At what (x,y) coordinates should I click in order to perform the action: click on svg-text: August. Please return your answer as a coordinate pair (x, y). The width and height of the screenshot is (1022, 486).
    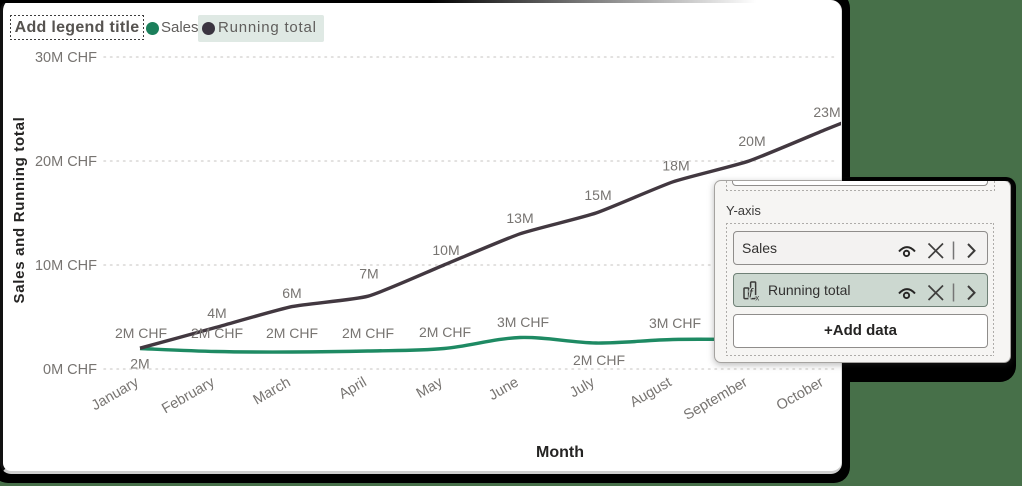
    Looking at the image, I should click on (650, 392).